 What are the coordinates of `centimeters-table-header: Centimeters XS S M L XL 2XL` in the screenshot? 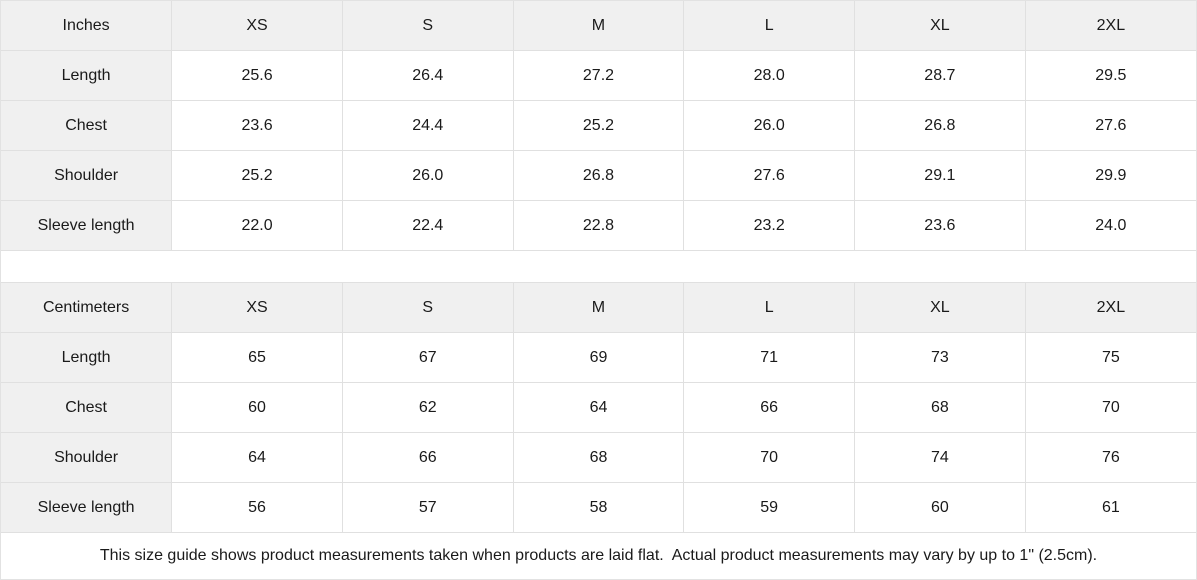 It's located at (598, 307).